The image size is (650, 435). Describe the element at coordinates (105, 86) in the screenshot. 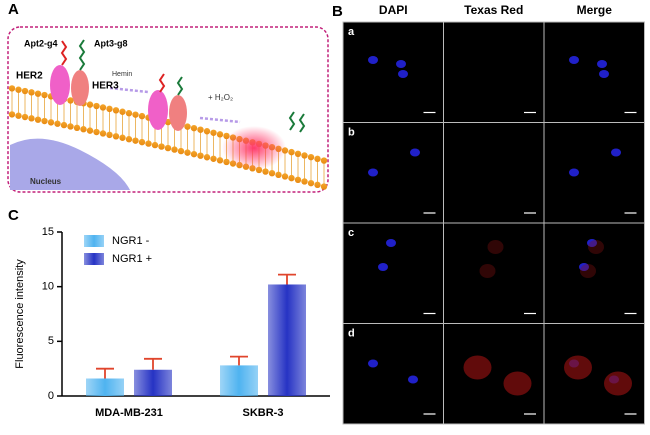

I see `her3-label: HER3` at that location.